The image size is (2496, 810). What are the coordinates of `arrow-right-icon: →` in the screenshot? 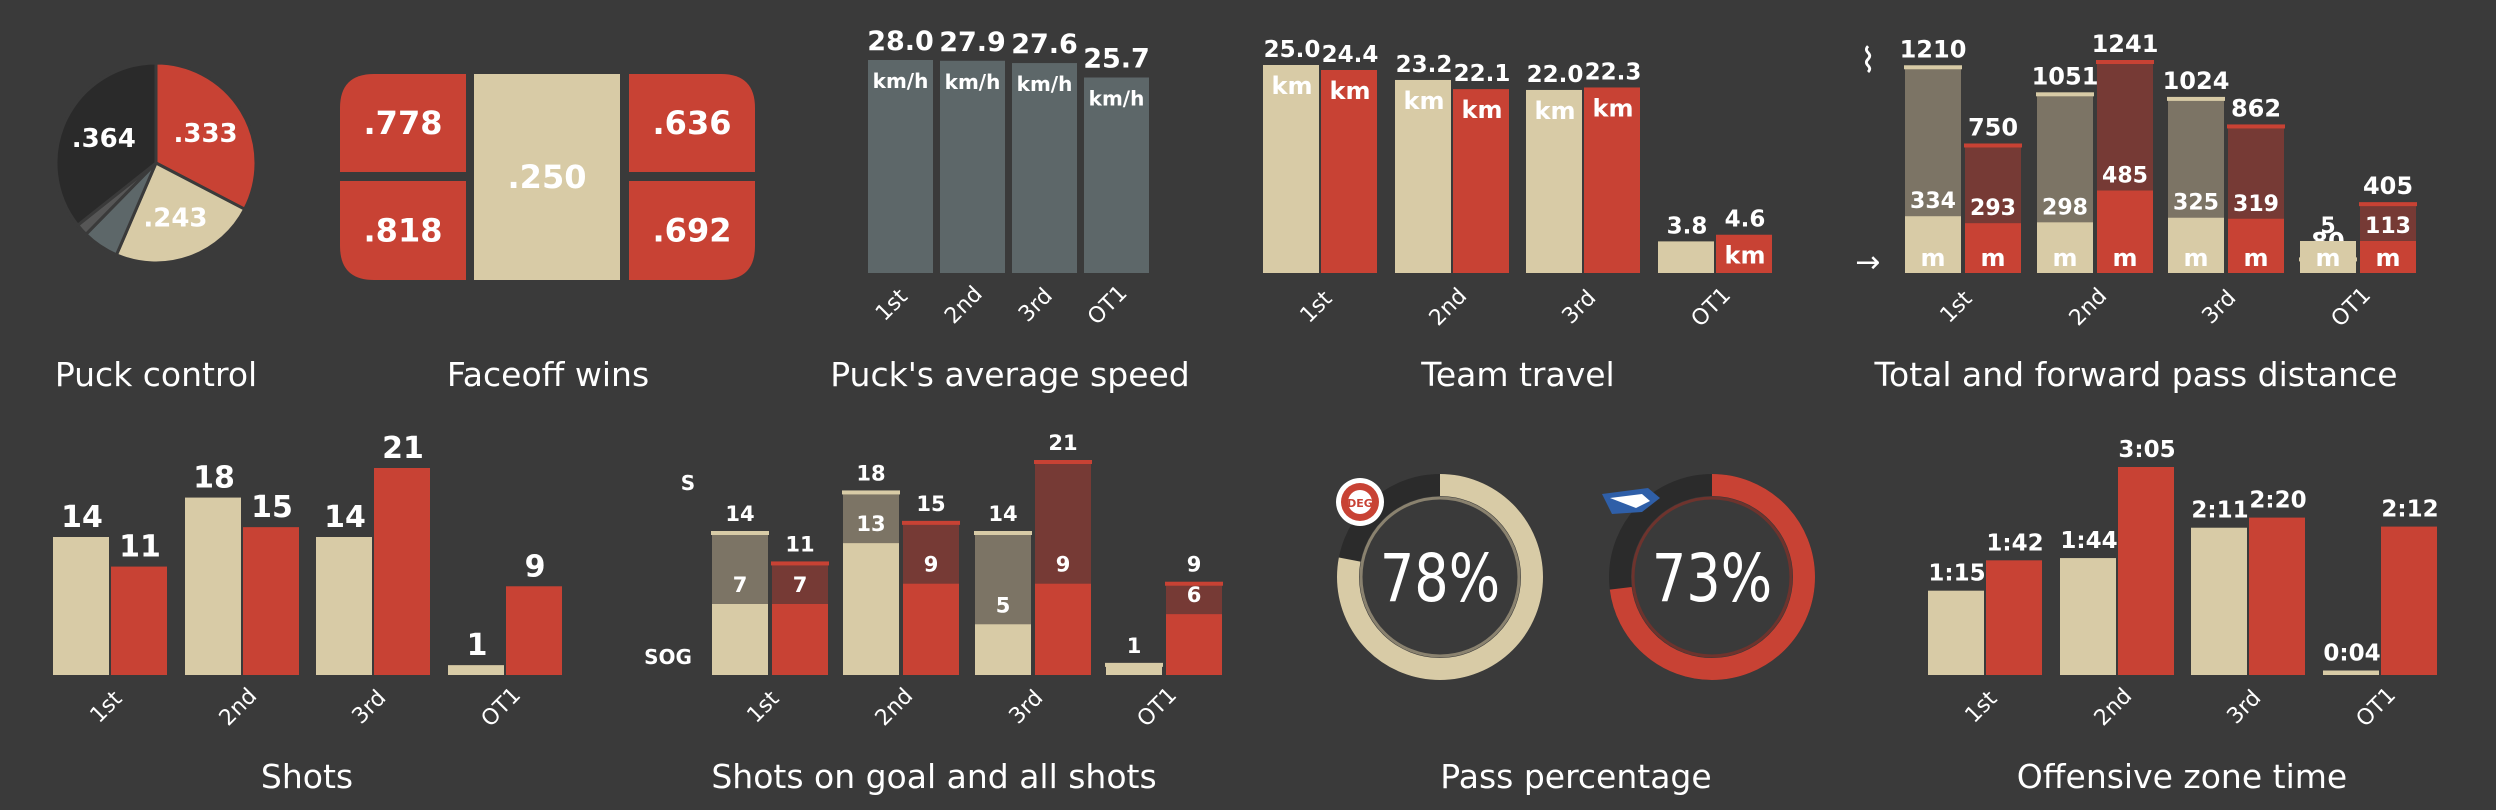 It's located at (1867, 262).